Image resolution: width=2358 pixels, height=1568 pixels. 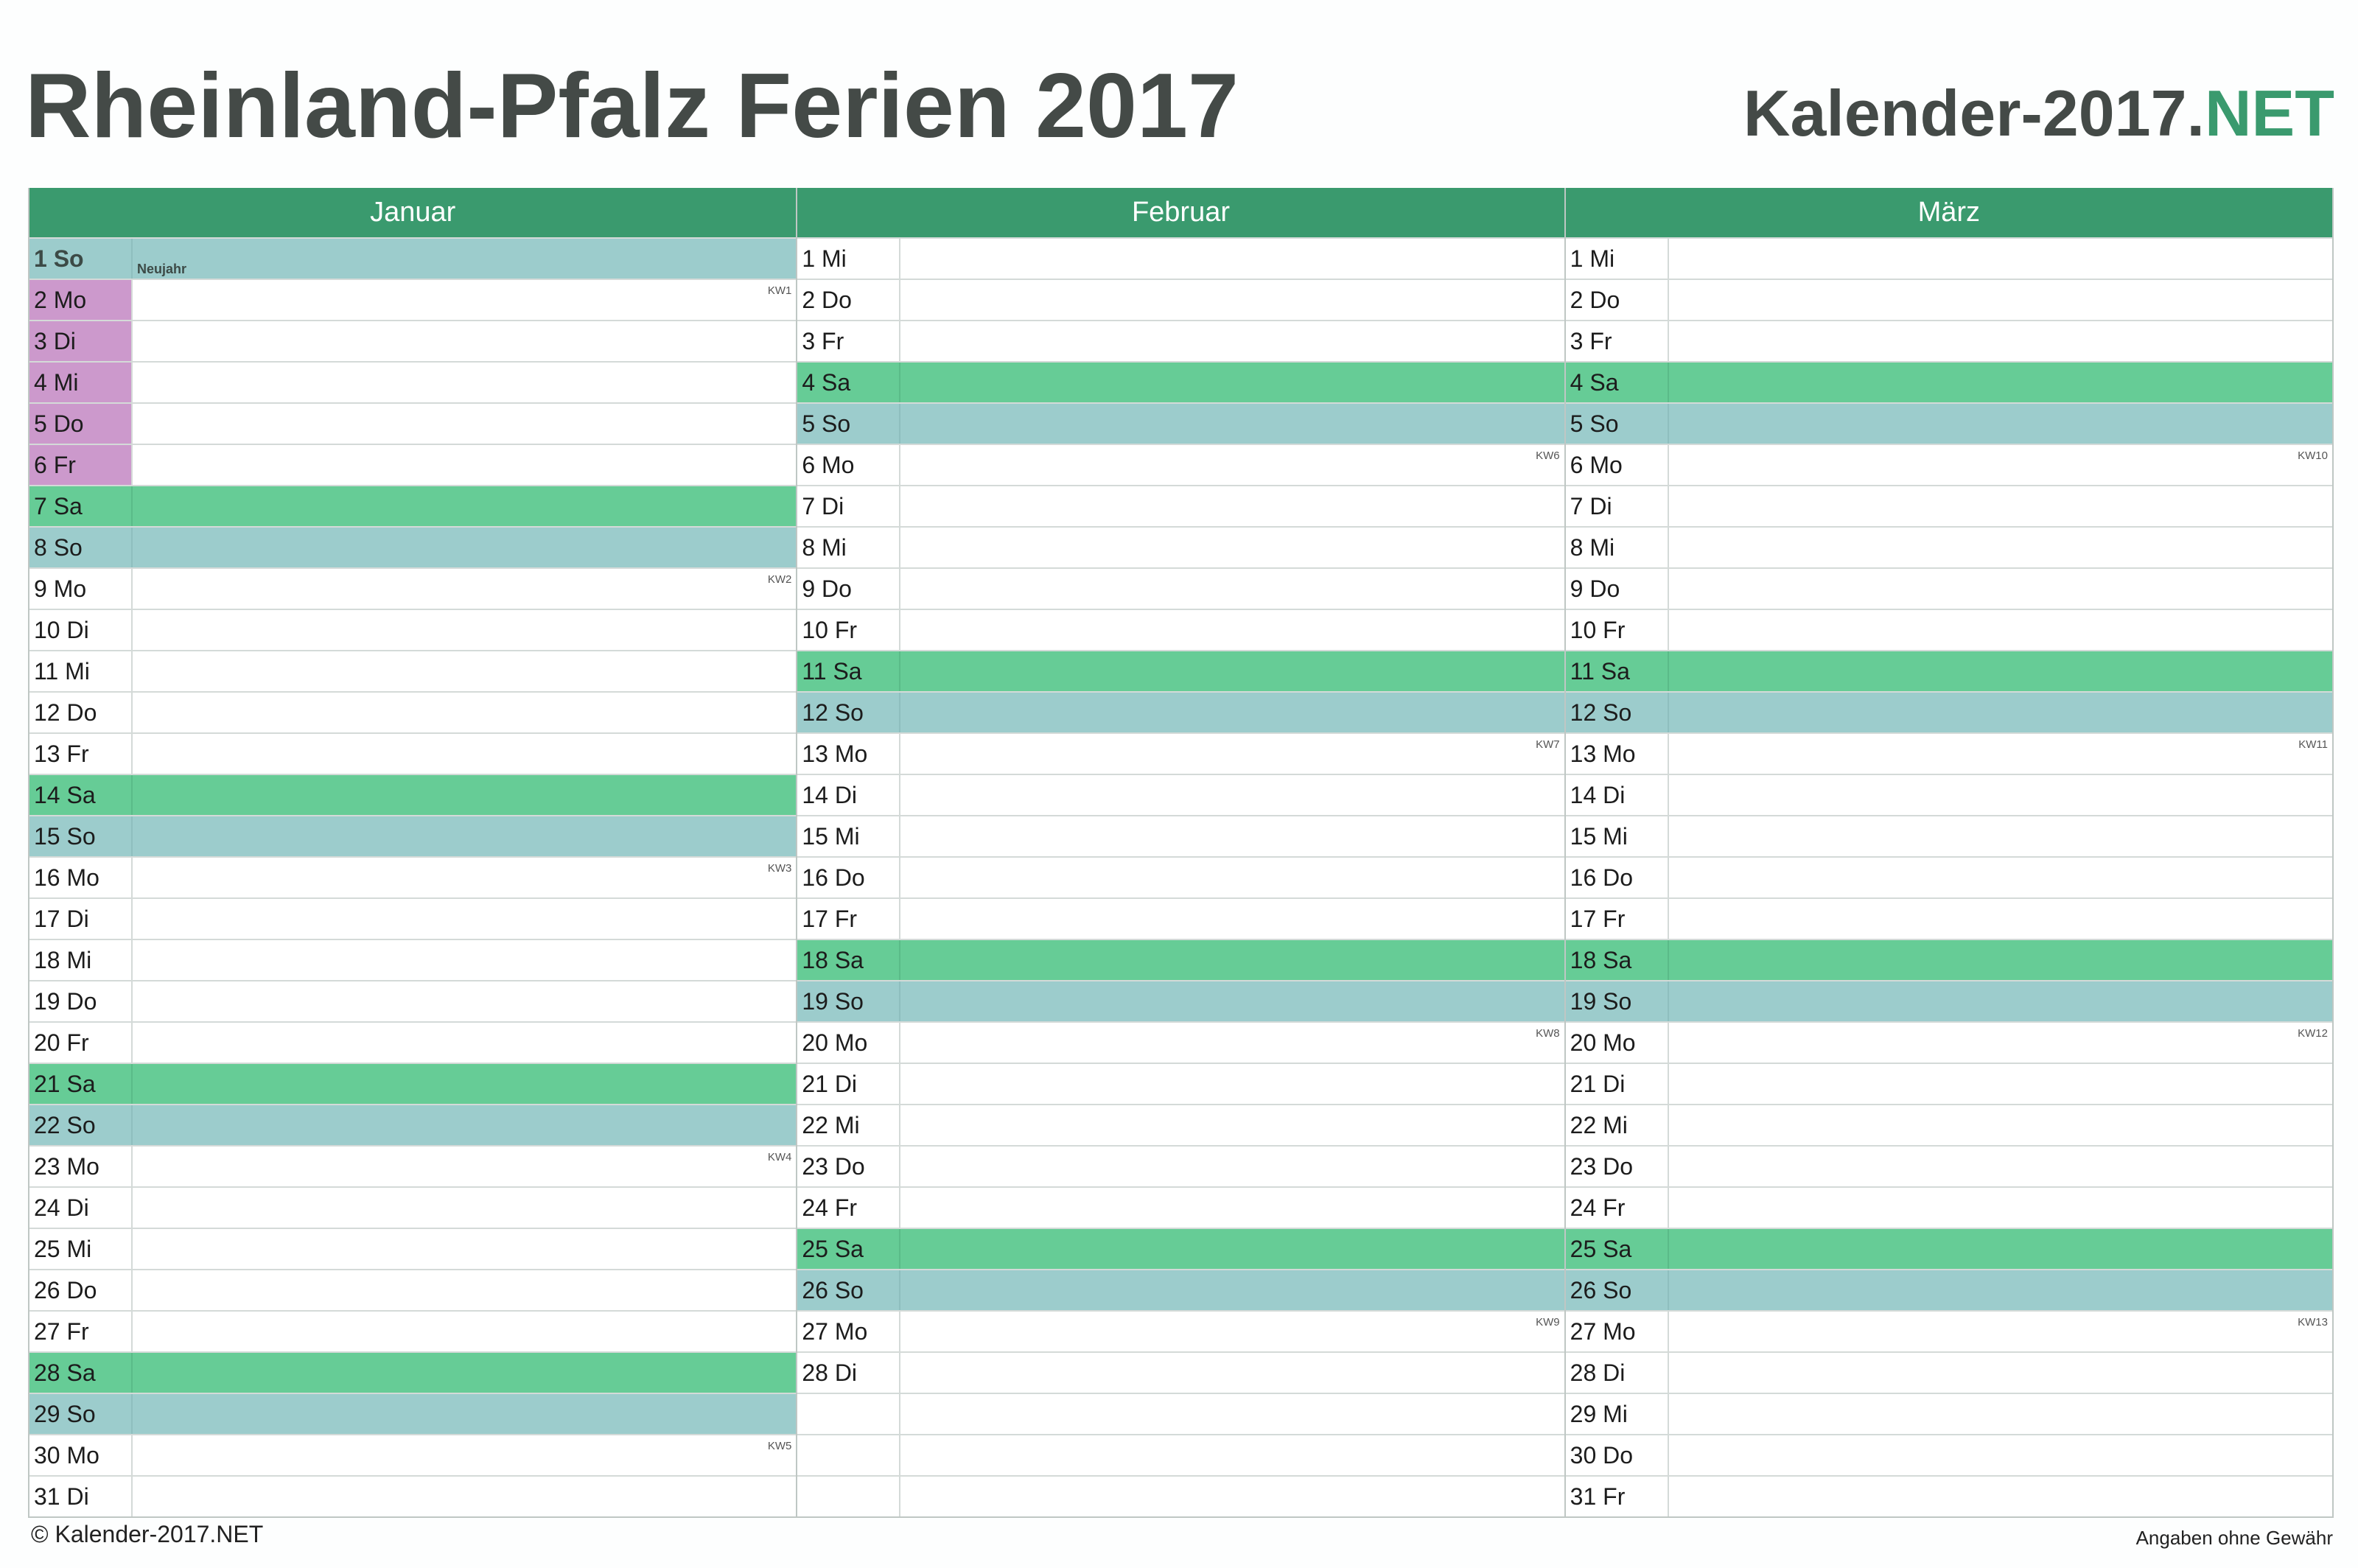 I want to click on copyright: © Kalender-2017.NET, so click(x=147, y=1534).